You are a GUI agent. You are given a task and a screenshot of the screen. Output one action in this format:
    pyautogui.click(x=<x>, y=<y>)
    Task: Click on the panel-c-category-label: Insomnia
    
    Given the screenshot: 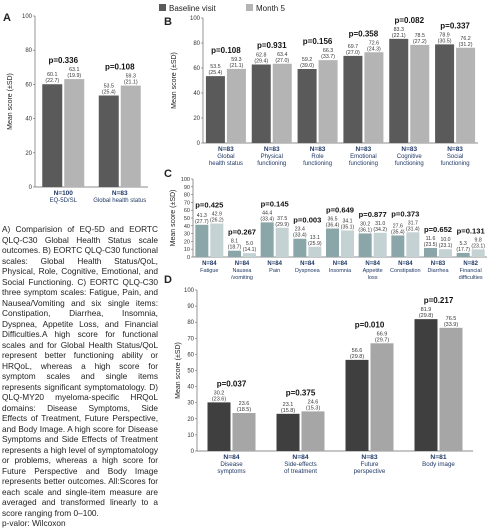 What is the action you would take?
    pyautogui.click(x=340, y=271)
    